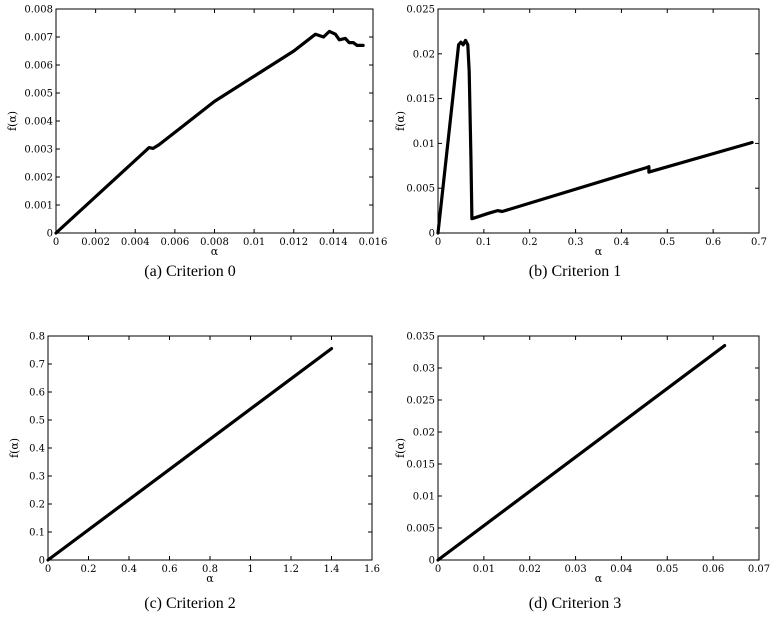 The width and height of the screenshot is (772, 620). What do you see at coordinates (332, 569) in the screenshot?
I see `x-tick-label: 1.4` at bounding box center [332, 569].